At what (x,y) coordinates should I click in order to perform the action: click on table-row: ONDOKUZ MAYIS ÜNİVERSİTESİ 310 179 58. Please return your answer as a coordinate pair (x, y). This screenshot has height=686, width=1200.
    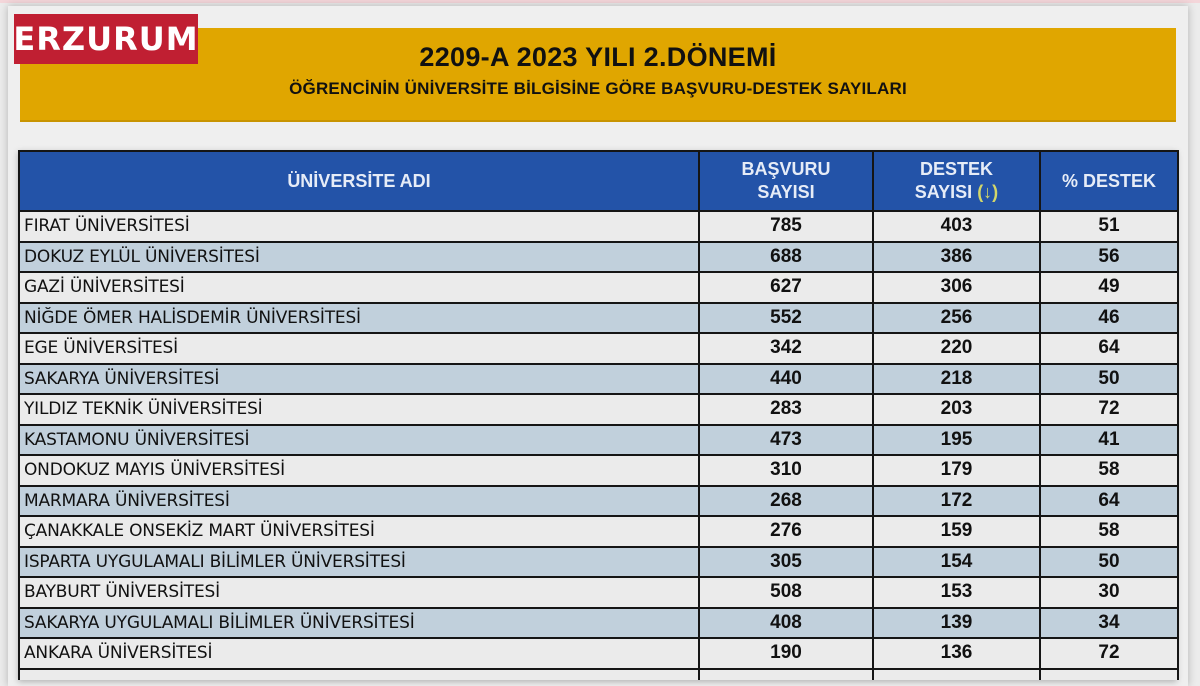
    Looking at the image, I should click on (598, 470).